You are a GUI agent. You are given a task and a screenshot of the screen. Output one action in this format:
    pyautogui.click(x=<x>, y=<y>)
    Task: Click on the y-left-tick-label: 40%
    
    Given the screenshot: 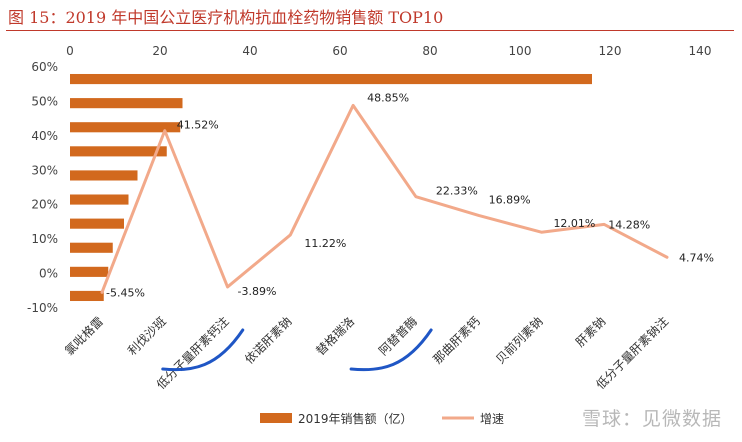 What is the action you would take?
    pyautogui.click(x=44, y=136)
    